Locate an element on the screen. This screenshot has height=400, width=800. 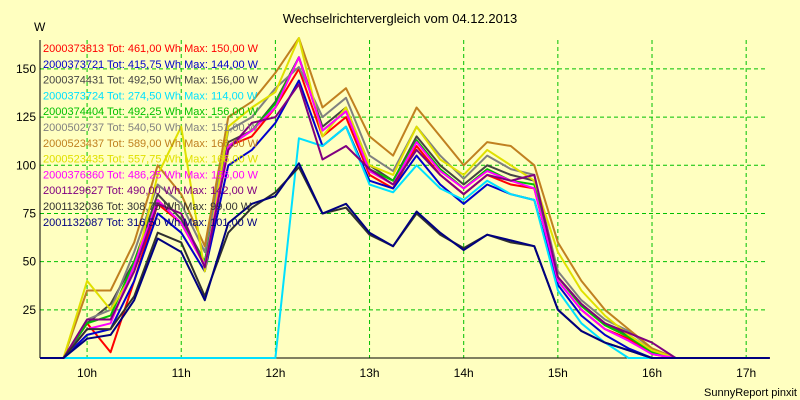
legend-entry-2000502737: 2000502737 Tot: 540,50 Wh Max: 151,00 W is located at coordinates (151, 128).